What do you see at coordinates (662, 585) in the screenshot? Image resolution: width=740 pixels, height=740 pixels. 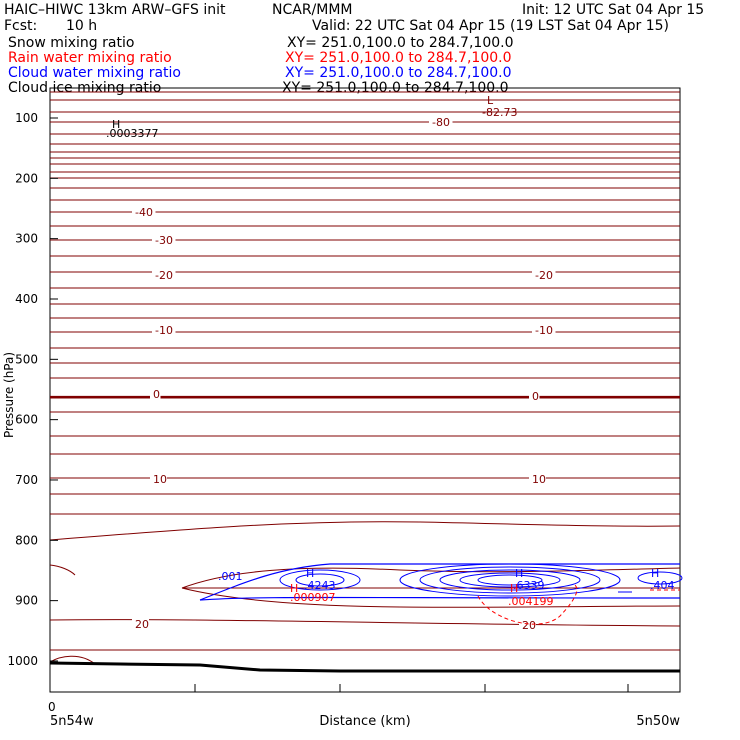 I see `chart-annotation: .404` at bounding box center [662, 585].